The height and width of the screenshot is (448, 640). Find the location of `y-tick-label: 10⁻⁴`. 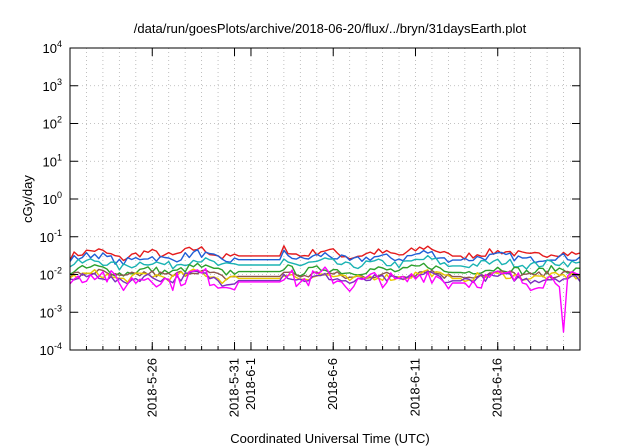

y-tick-label: 10⁻⁴ is located at coordinates (51, 349).